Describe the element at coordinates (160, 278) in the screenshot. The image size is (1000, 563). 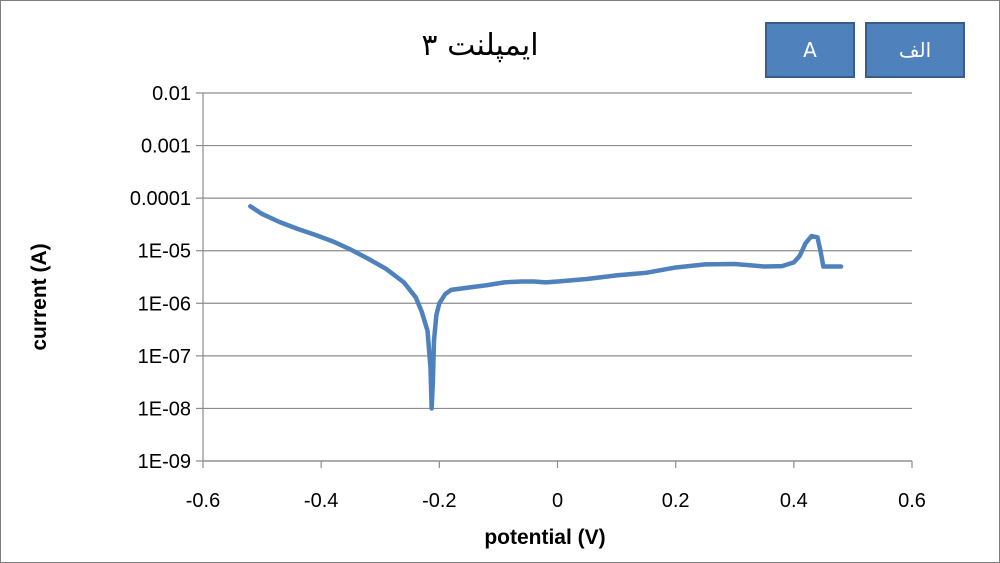
I see `y-tick-labels: 1E-09 1E-08 1E-07 1E-06 1E-05 0.0001 0.001 0.01` at that location.